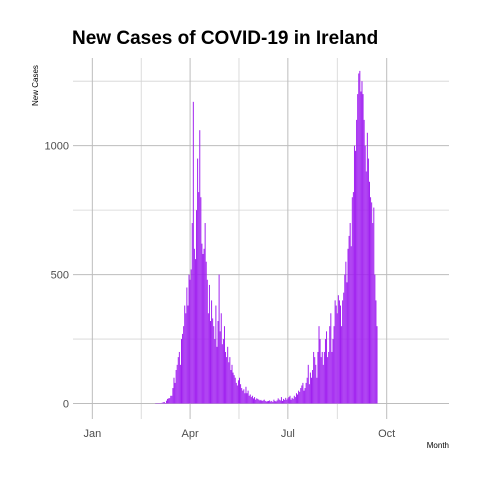  What do you see at coordinates (386, 434) in the screenshot?
I see `x-tick-label: Oct` at bounding box center [386, 434].